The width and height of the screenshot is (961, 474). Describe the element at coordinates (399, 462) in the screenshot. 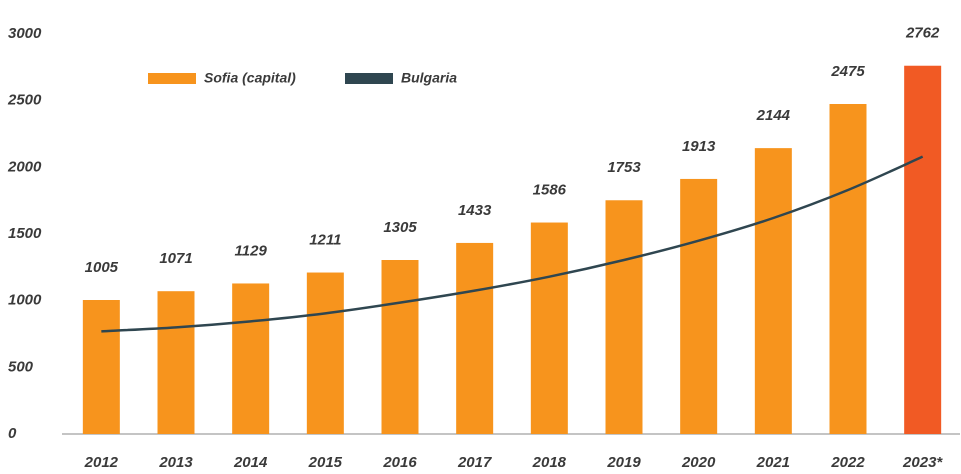

I see `x-tick-label: 2016` at that location.